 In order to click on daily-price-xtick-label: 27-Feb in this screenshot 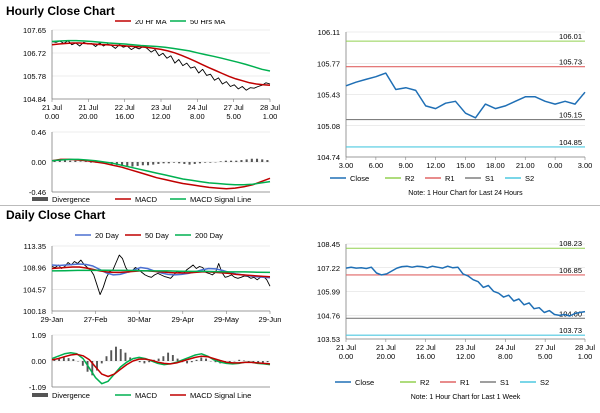, I will do `click(96, 319)`.